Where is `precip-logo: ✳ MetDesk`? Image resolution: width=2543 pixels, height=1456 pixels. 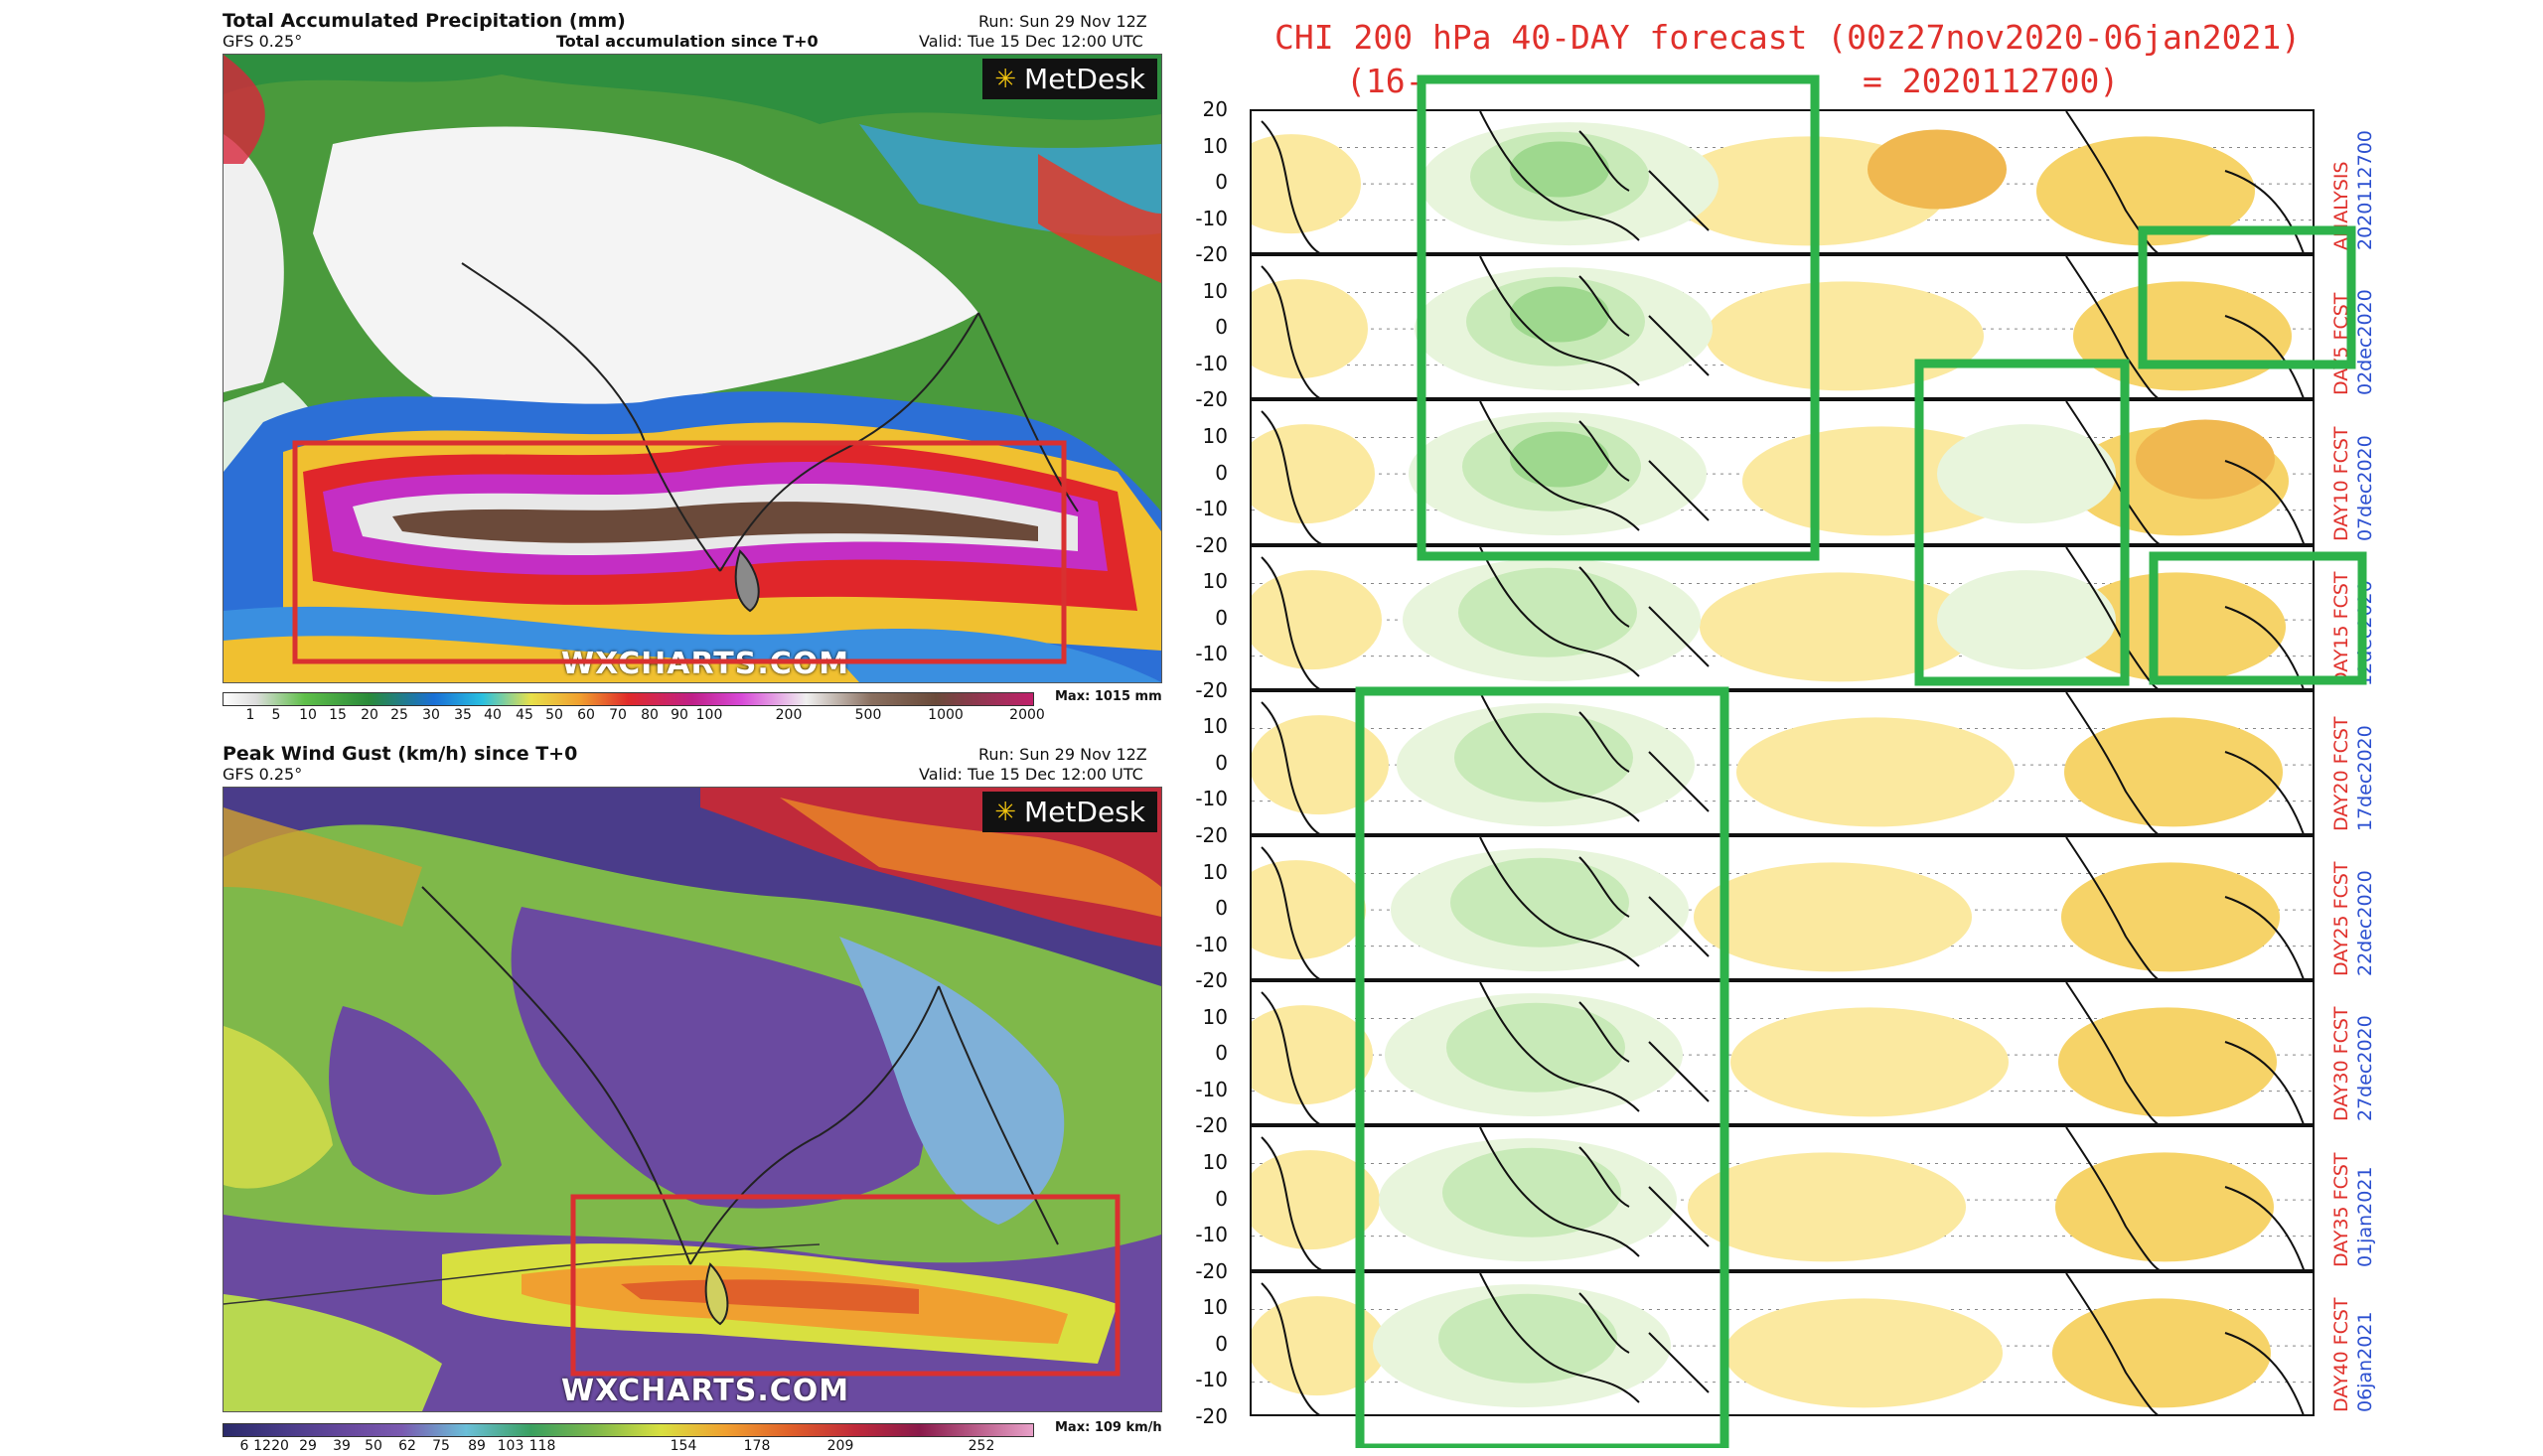
precip-logo: ✳ MetDesk is located at coordinates (1069, 79).